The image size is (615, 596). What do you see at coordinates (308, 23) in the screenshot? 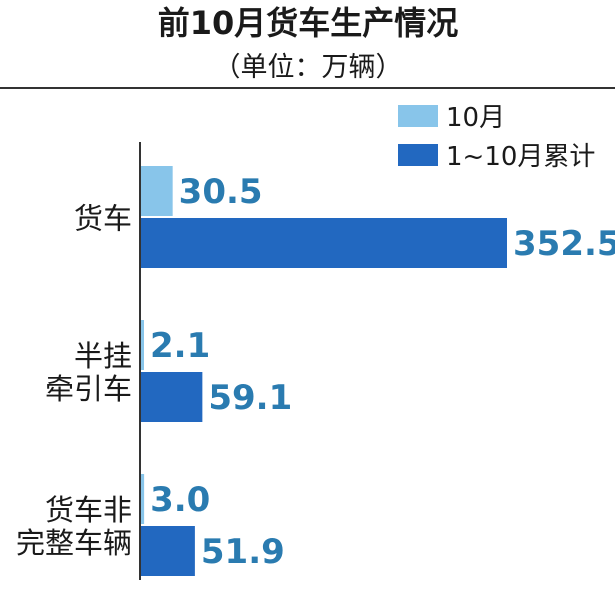
I see `chart-title: 前10月货车生产情况` at bounding box center [308, 23].